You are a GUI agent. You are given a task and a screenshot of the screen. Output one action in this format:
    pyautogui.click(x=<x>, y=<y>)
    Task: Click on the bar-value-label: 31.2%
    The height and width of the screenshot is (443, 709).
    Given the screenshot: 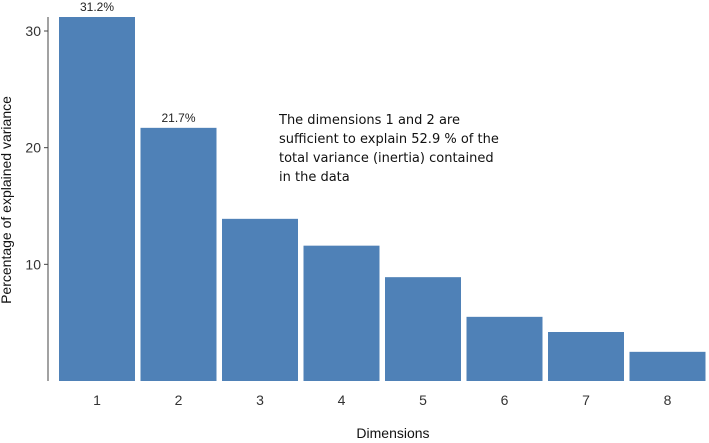 What is the action you would take?
    pyautogui.click(x=97, y=7)
    